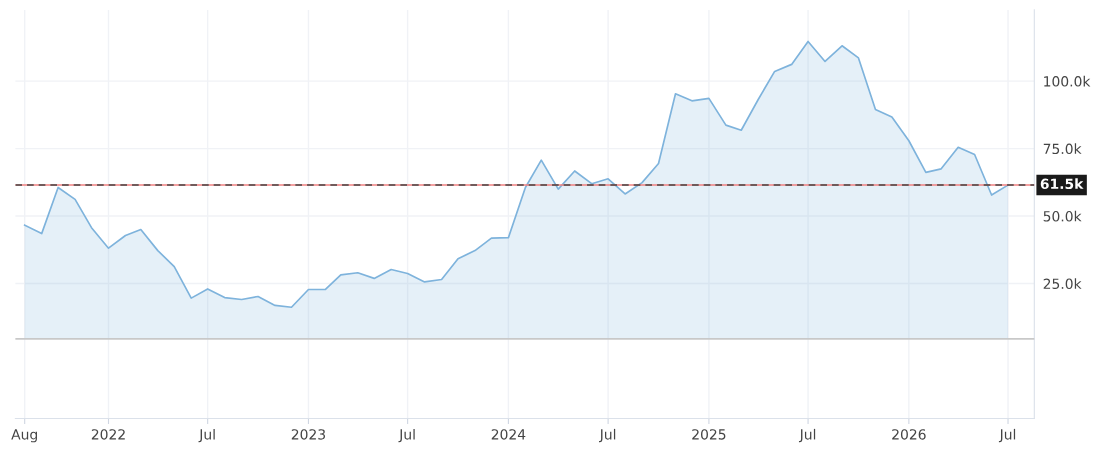  What do you see at coordinates (508, 434) in the screenshot?
I see `x-tick-label: 2024` at bounding box center [508, 434].